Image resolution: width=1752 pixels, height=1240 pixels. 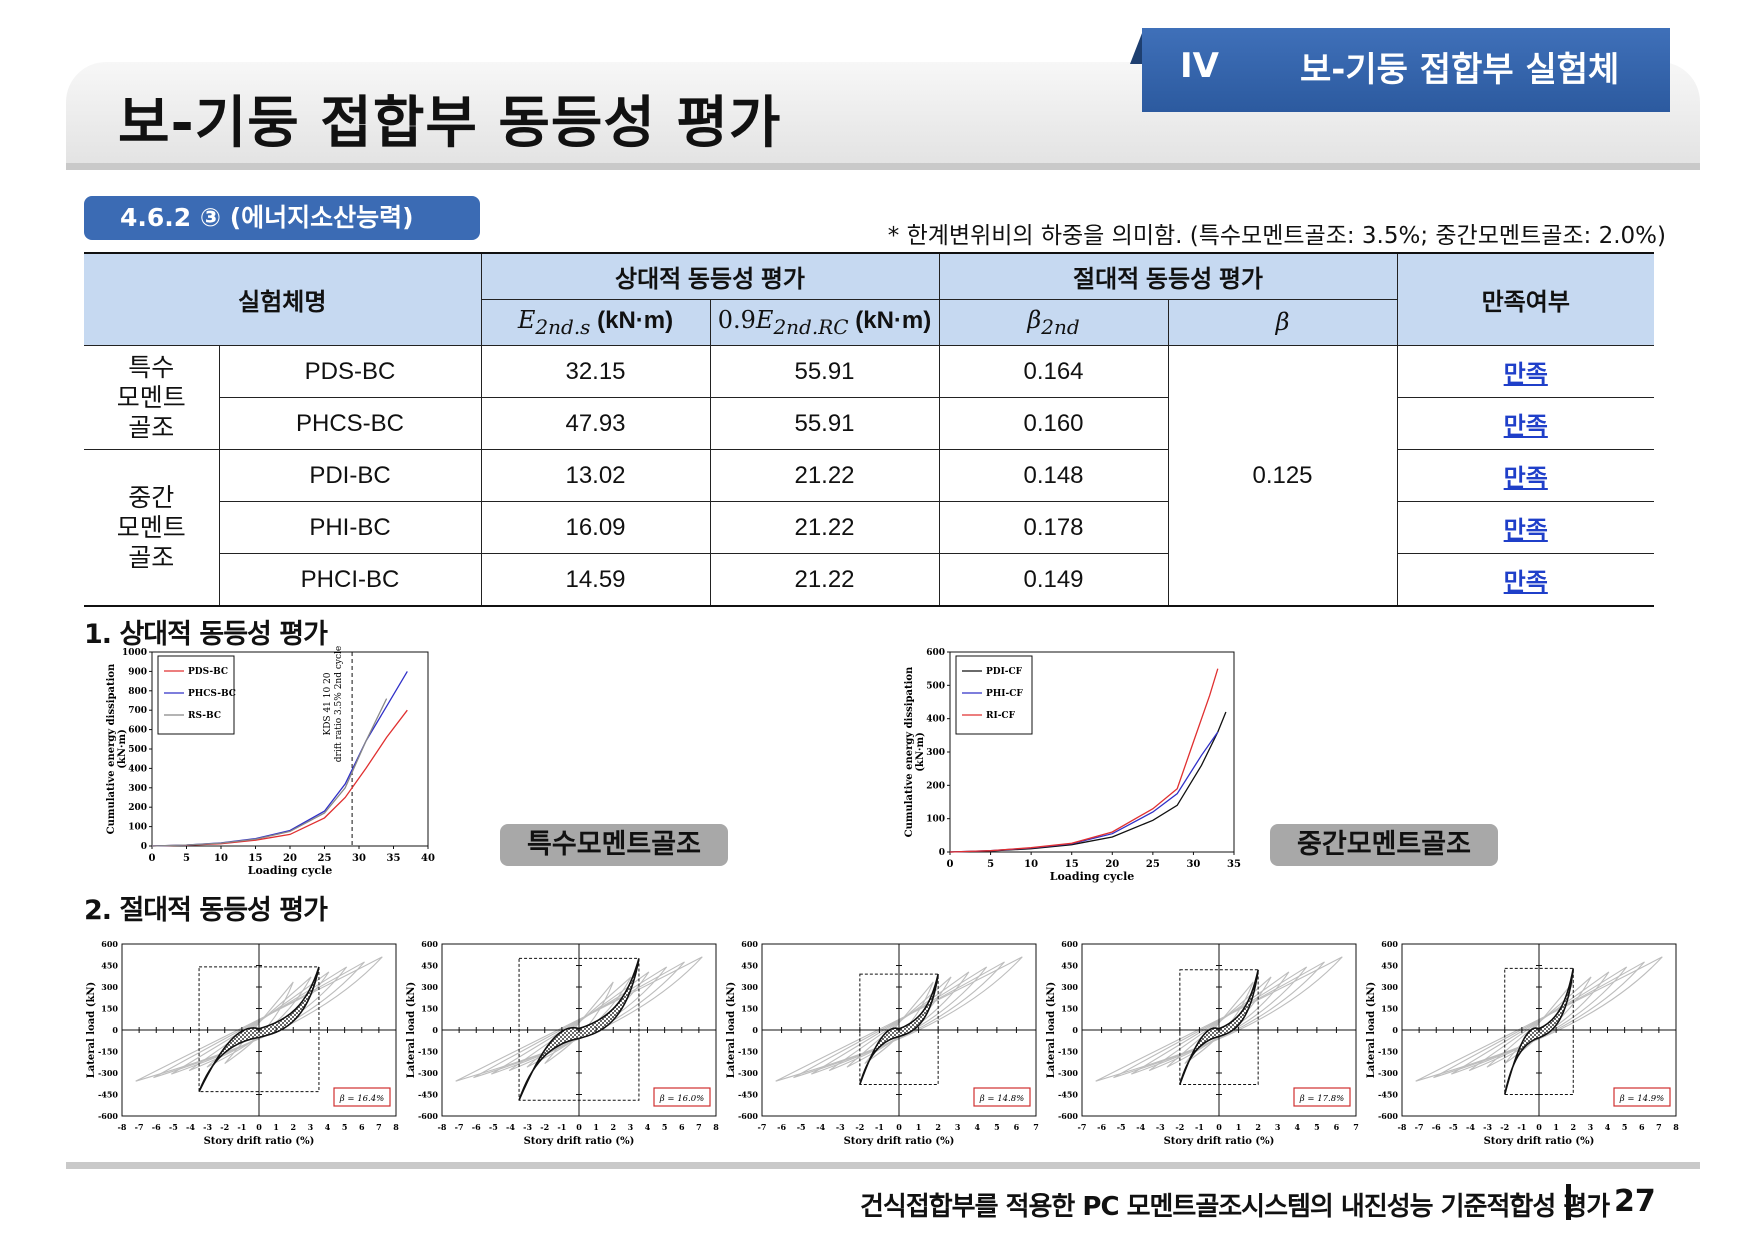 I want to click on group-intermediate-line: 모멘트, so click(x=151, y=527).